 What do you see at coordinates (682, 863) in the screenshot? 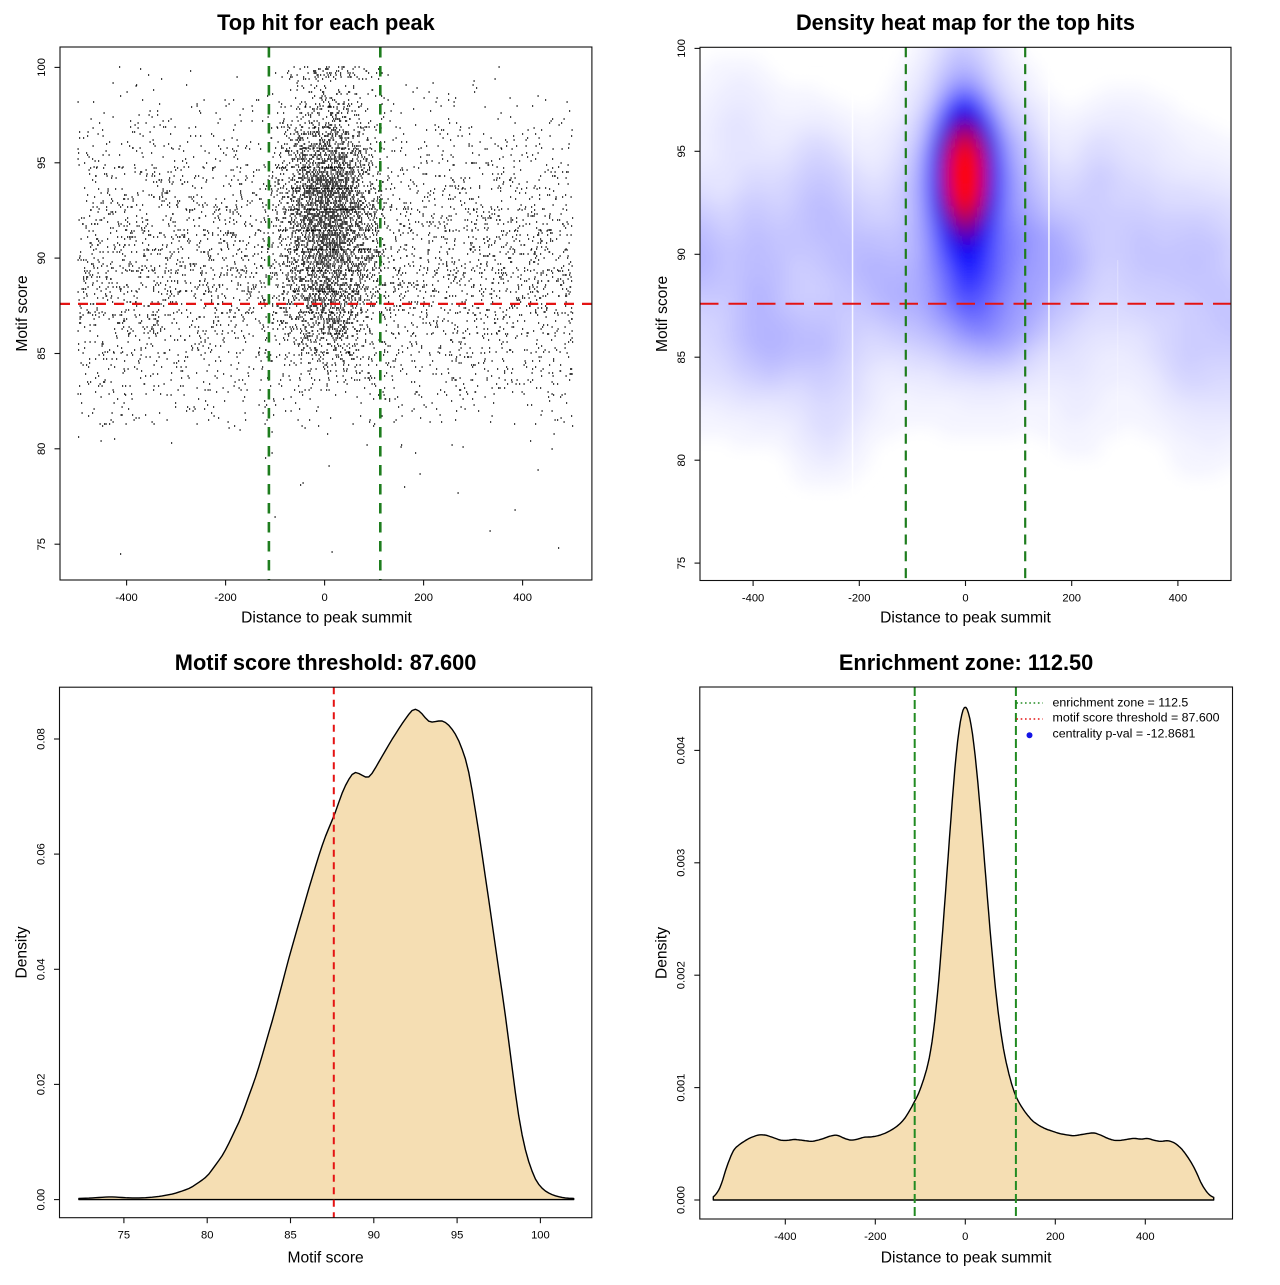
I see `svg-text: 0.003` at bounding box center [682, 863].